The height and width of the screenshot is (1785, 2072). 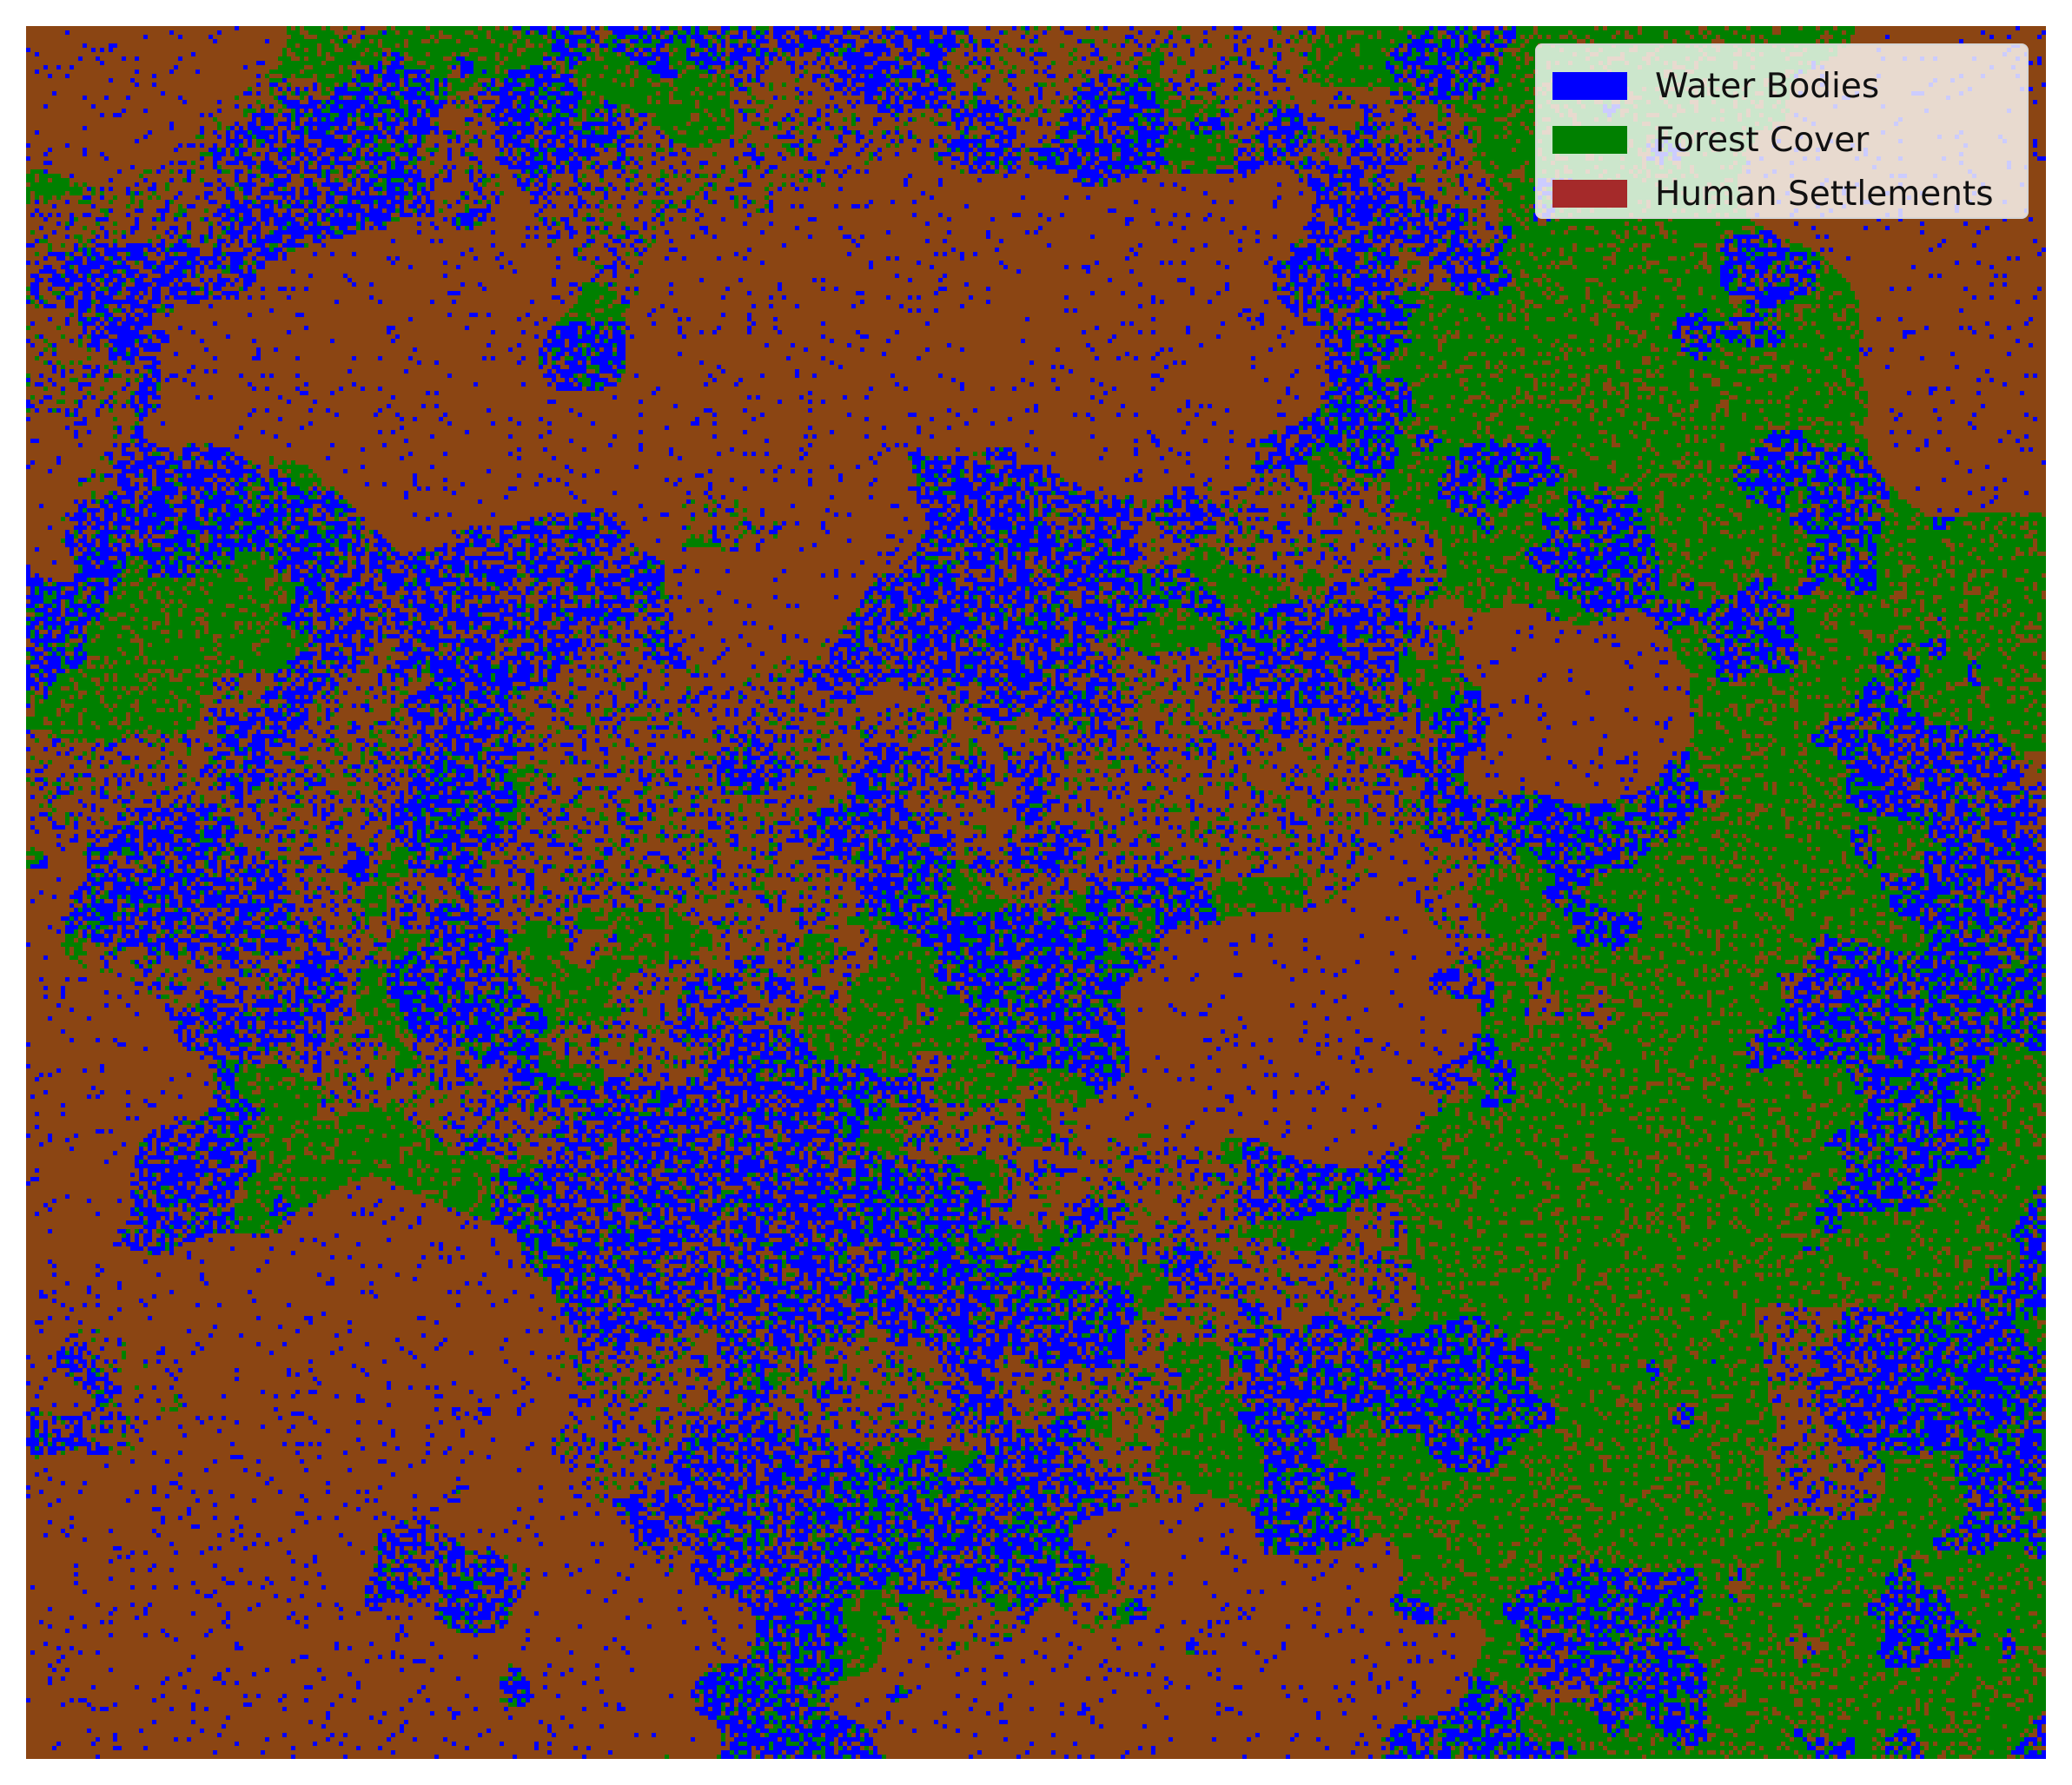 I want to click on water-bodies-swatch-icon, so click(x=1589, y=86).